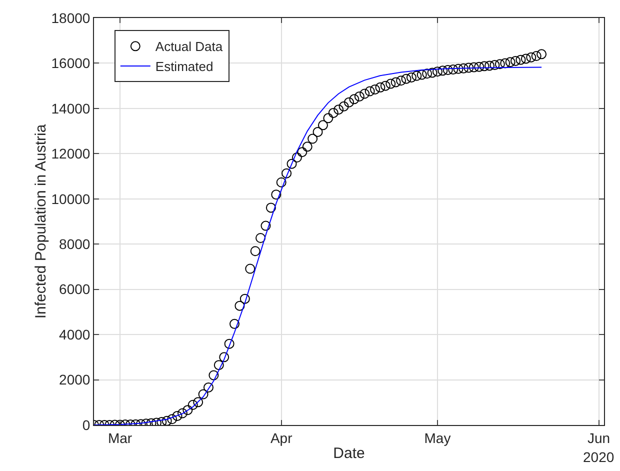 The width and height of the screenshot is (620, 471). Describe the element at coordinates (70, 18) in the screenshot. I see `y-tick-label: 18000` at that location.